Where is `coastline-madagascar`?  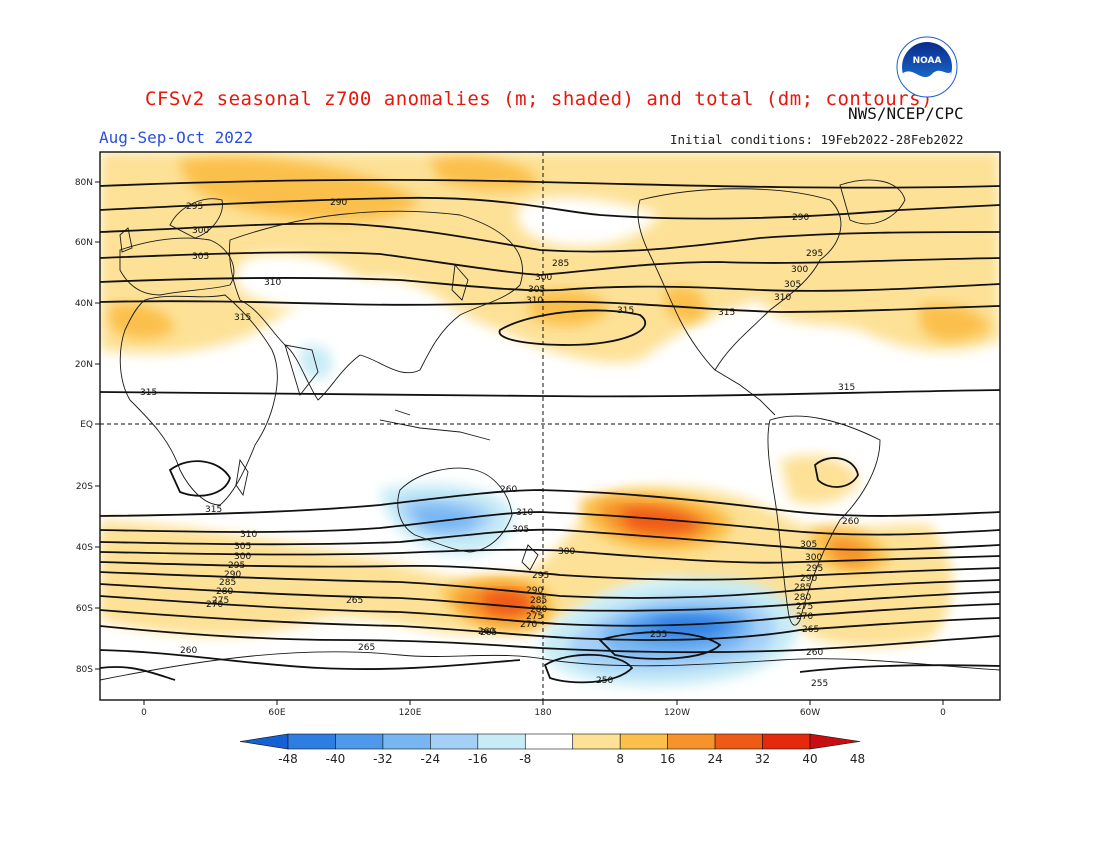 coastline-madagascar is located at coordinates (242, 477).